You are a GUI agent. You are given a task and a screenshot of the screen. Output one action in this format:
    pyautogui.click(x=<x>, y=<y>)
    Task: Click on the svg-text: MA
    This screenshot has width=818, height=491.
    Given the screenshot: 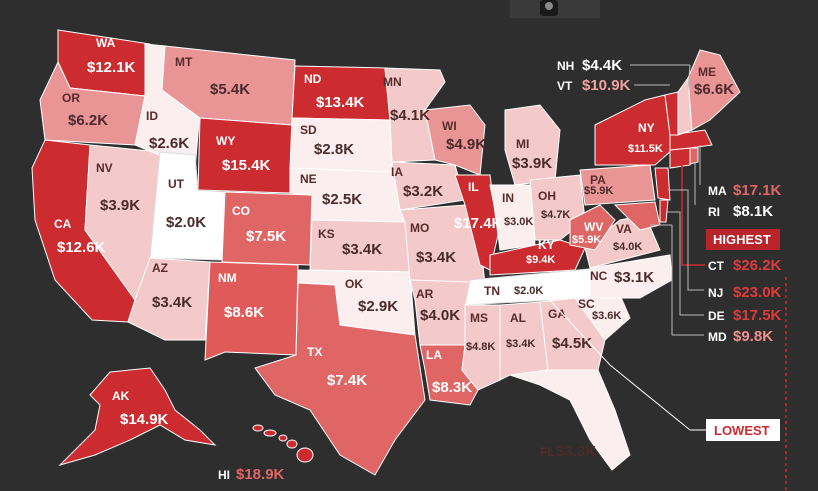 What is the action you would take?
    pyautogui.click(x=717, y=191)
    